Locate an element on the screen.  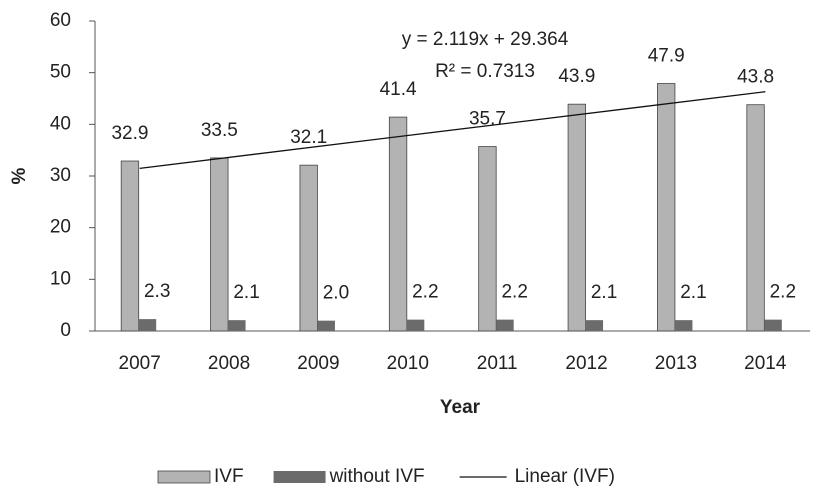
x-tick-label: 2009 is located at coordinates (318, 363).